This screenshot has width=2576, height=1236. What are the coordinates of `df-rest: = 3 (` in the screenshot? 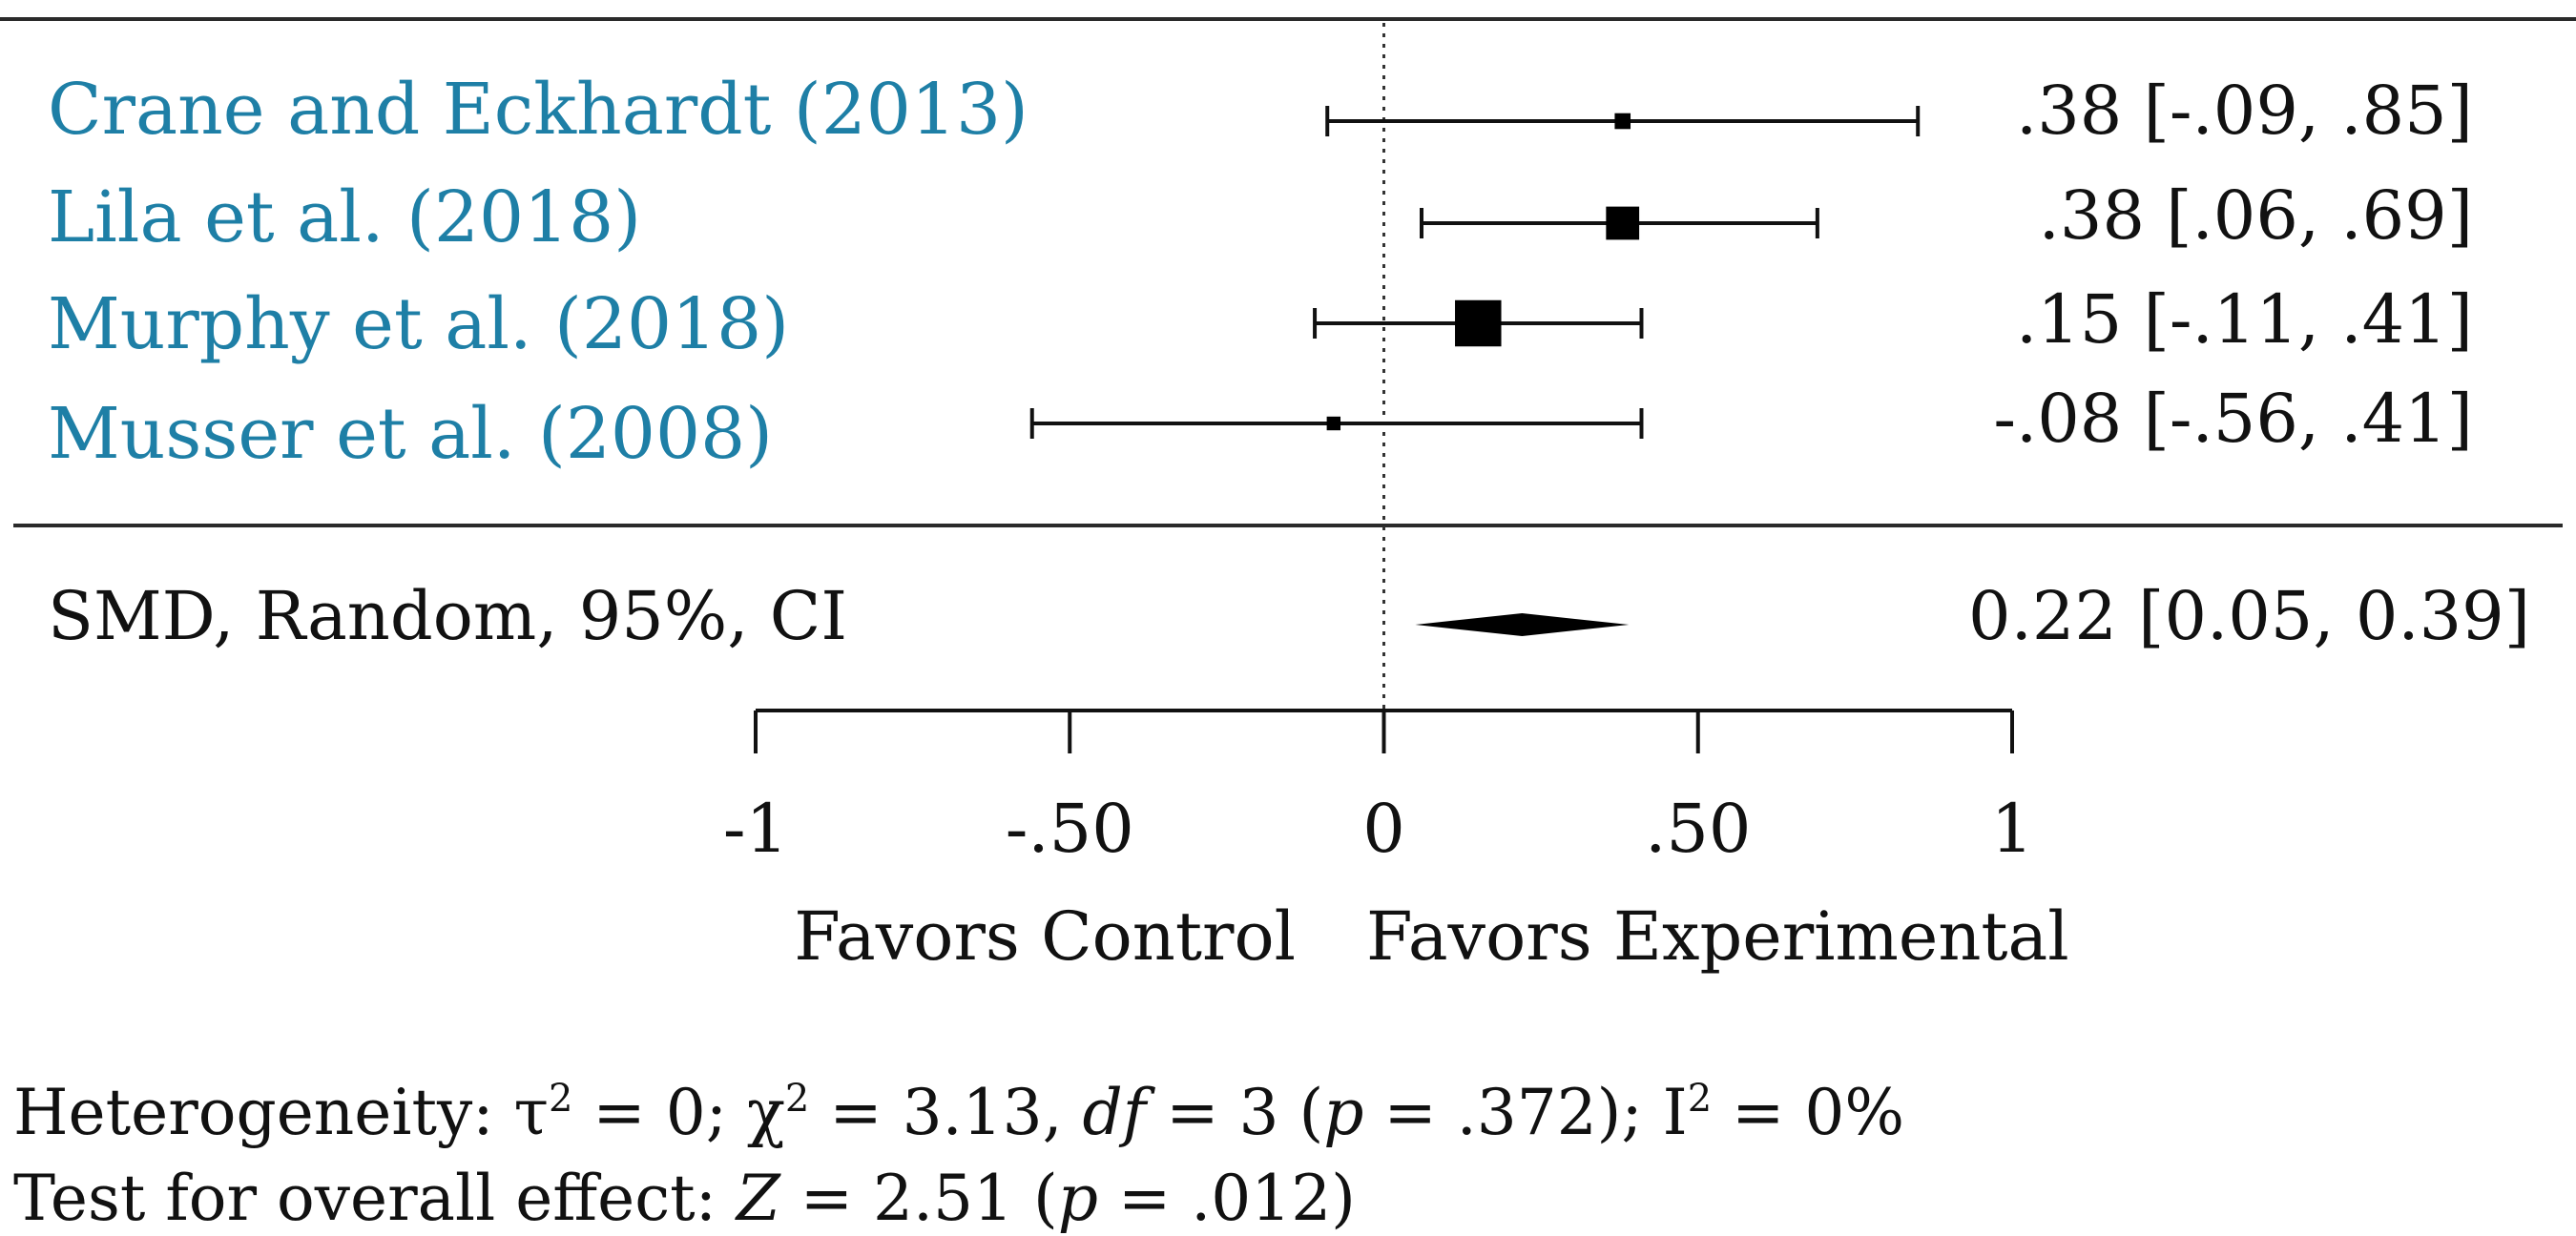 It's located at (1234, 1112).